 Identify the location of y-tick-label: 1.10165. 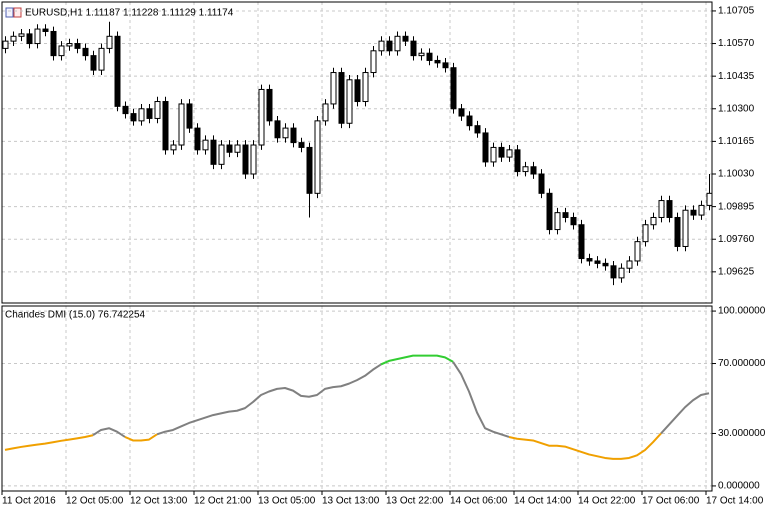
(736, 141).